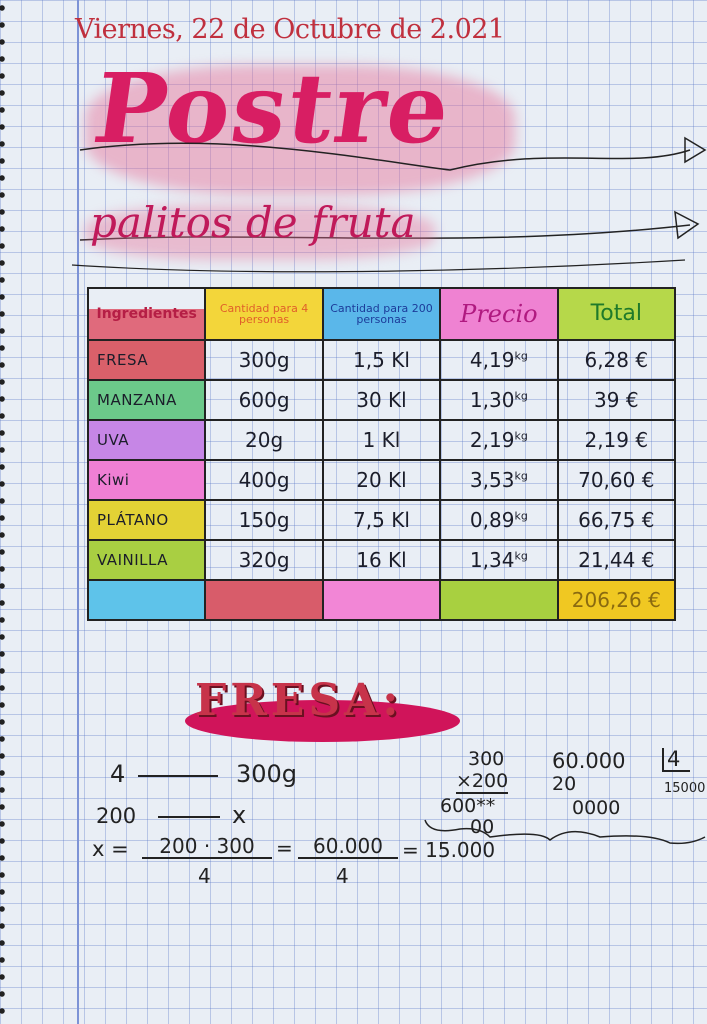 The height and width of the screenshot is (1024, 707). Describe the element at coordinates (264, 440) in the screenshot. I see `qty4-cell: 20g` at that location.